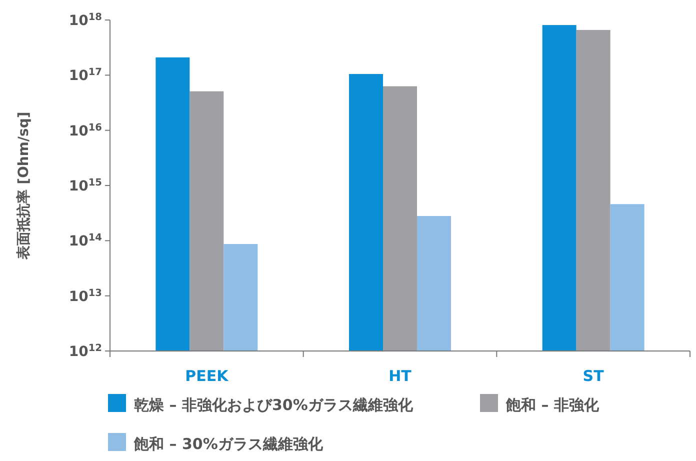 This screenshot has width=696, height=461. Describe the element at coordinates (85, 20) in the screenshot. I see `y-tick-label: 10$^{18}$` at that location.